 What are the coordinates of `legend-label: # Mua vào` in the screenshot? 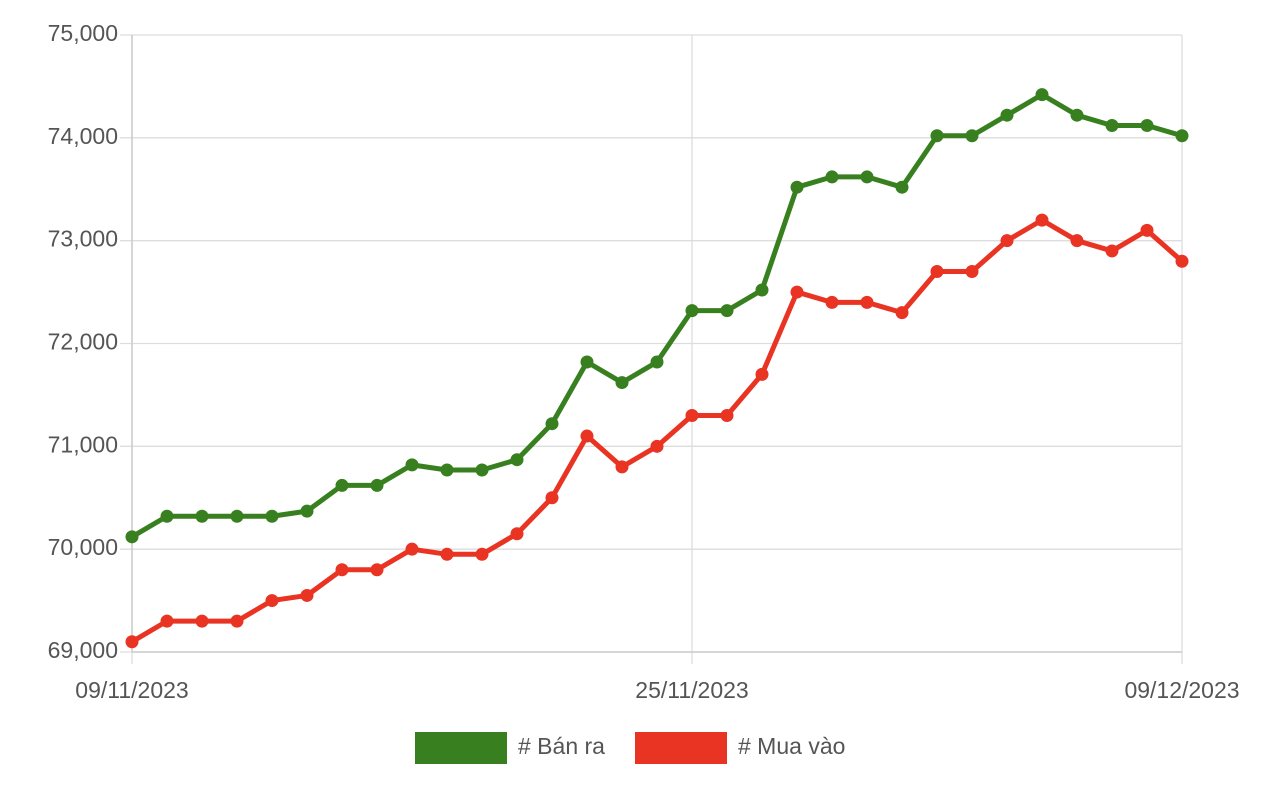 It's located at (791, 746).